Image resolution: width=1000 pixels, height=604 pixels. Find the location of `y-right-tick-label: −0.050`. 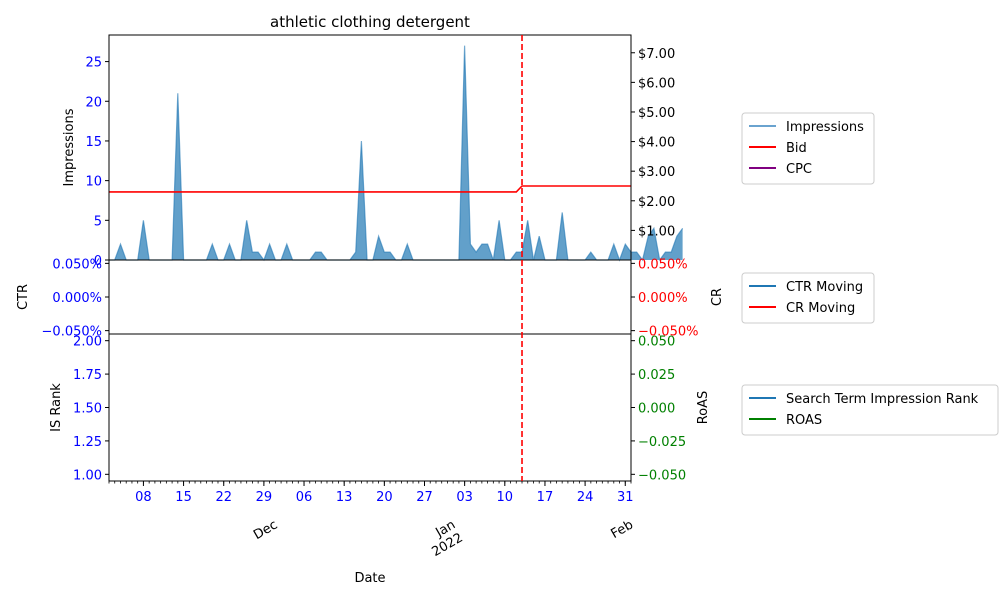

y-right-tick-label: −0.050 is located at coordinates (662, 475).